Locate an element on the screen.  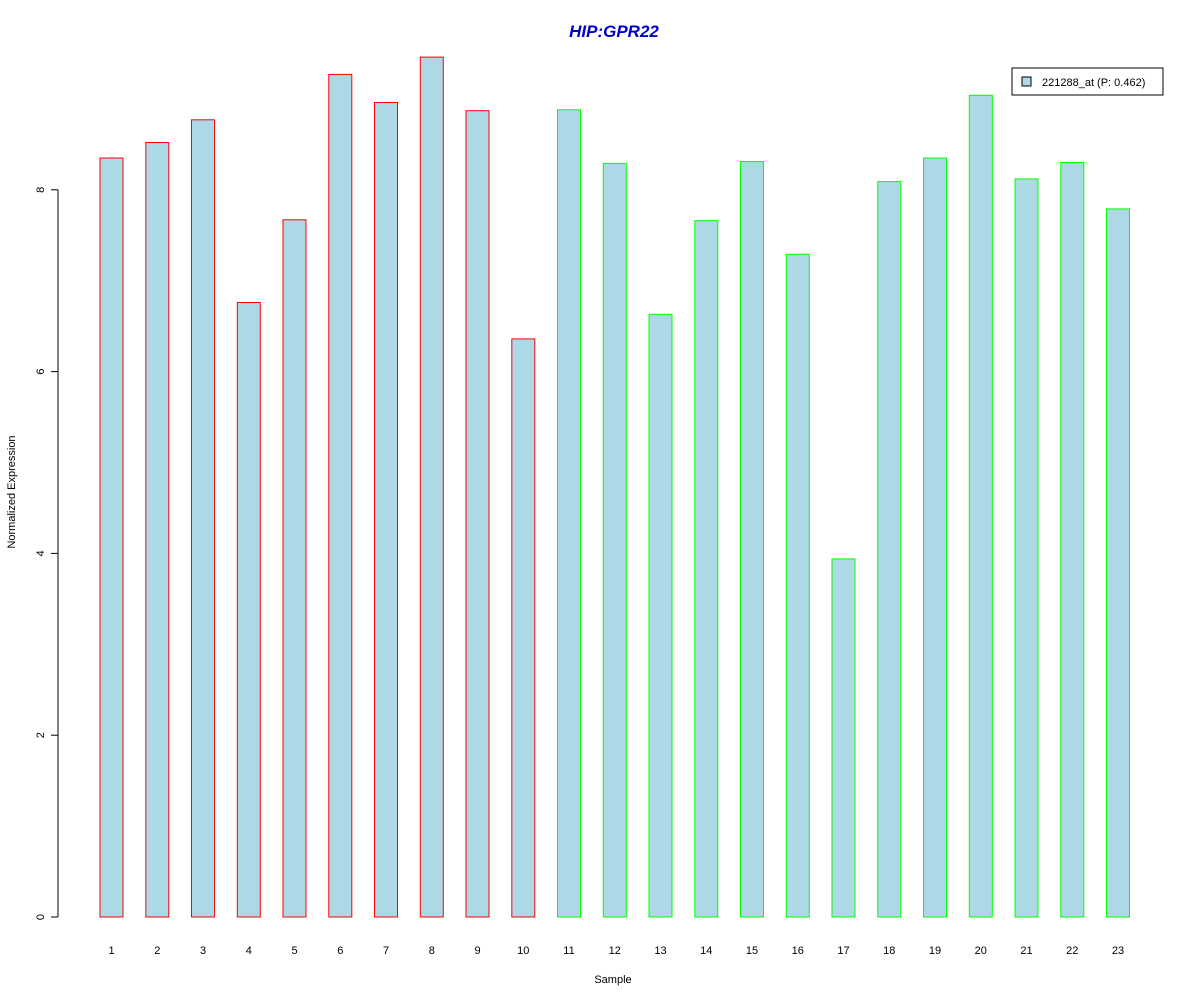
x-tick-label: 11 is located at coordinates (568, 951).